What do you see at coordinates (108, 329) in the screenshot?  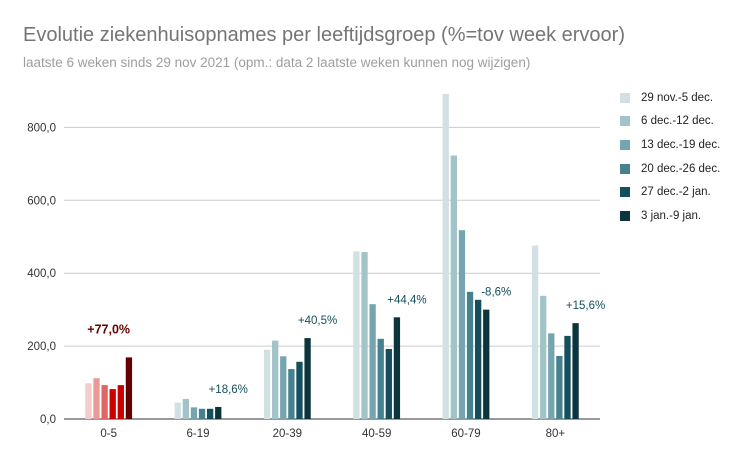 I see `data-annotation: +77,0%` at bounding box center [108, 329].